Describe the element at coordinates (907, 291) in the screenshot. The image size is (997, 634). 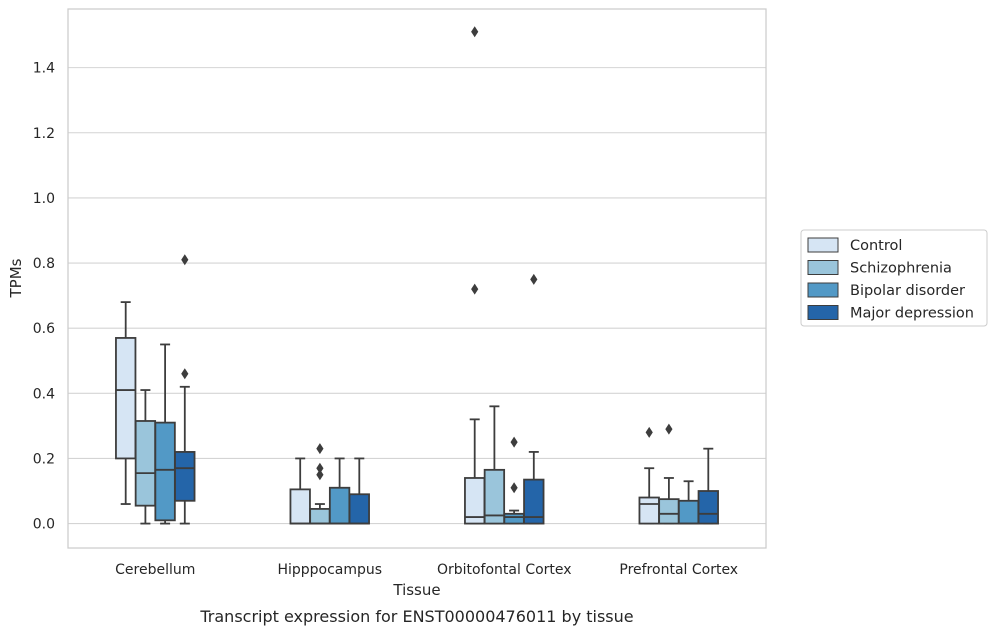
I see `legend-label: Bipolar disorder` at that location.